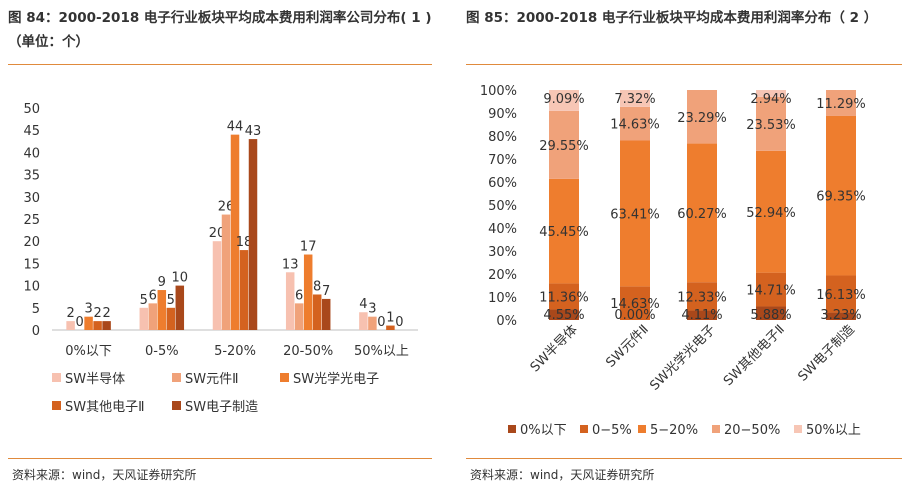 This screenshot has height=493, width=908. Describe the element at coordinates (36, 331) in the screenshot. I see `y-tick-label: 0` at that location.